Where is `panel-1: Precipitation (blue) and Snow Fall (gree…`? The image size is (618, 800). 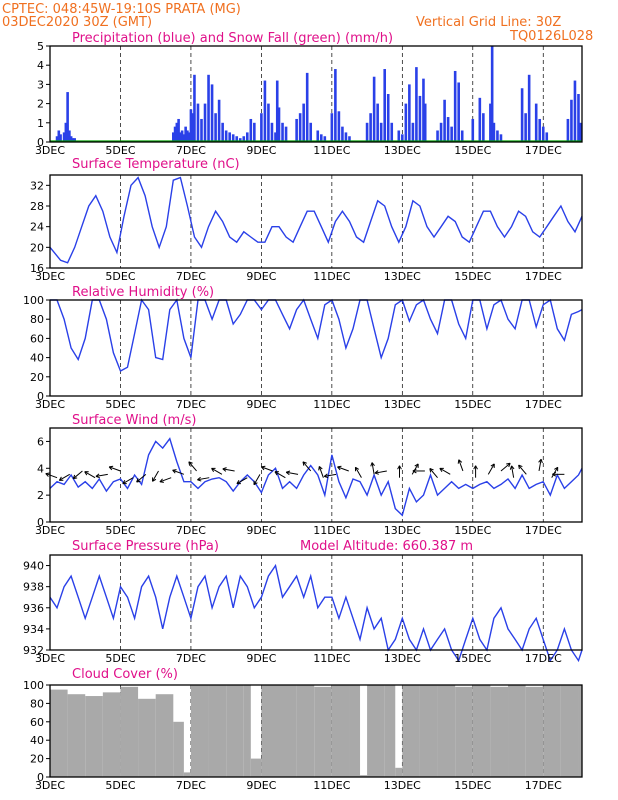
panel-1: Precipitation (blue) and Snow Fall (gree… is located at coordinates (309, 94).